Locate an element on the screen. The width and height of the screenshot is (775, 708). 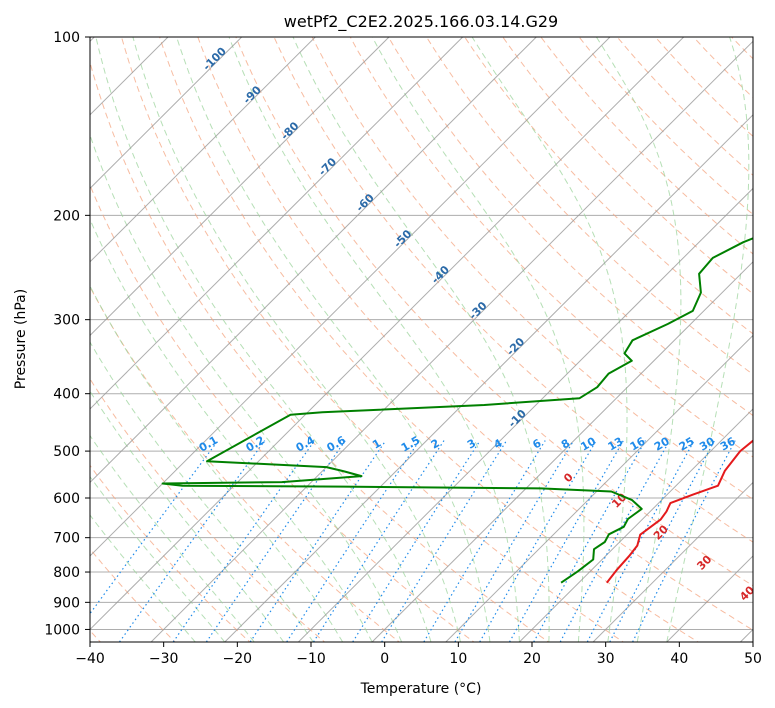
y-tick-label: 300 is located at coordinates (66, 321).